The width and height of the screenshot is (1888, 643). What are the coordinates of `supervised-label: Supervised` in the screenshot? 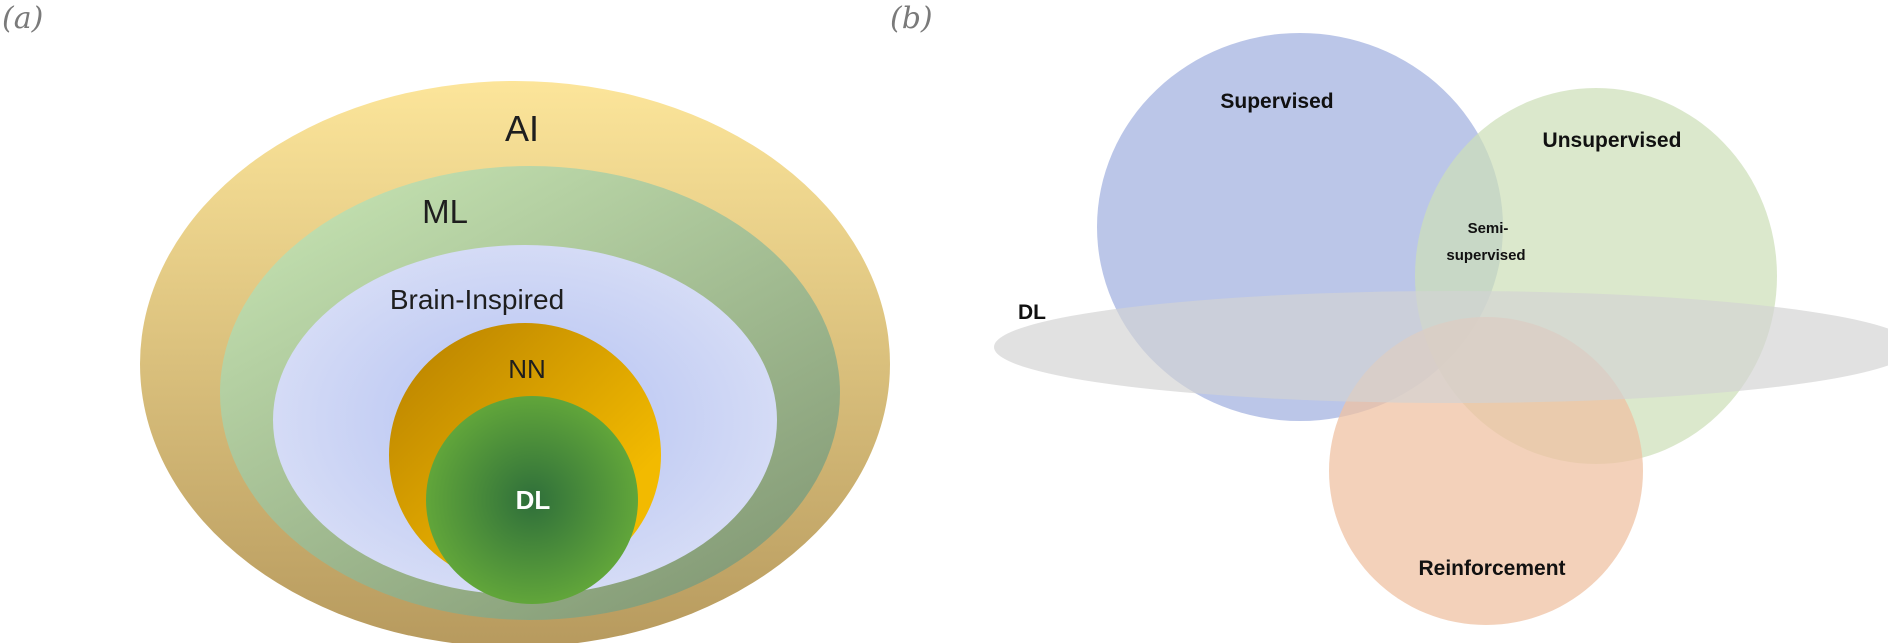 It's located at (1276, 101).